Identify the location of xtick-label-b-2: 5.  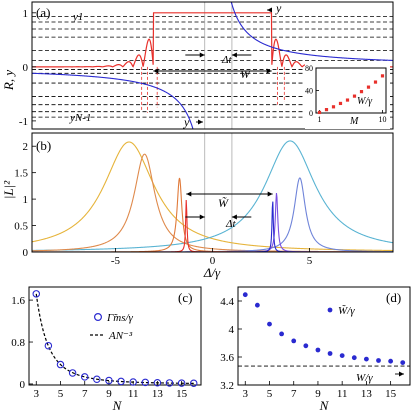
(310, 261).